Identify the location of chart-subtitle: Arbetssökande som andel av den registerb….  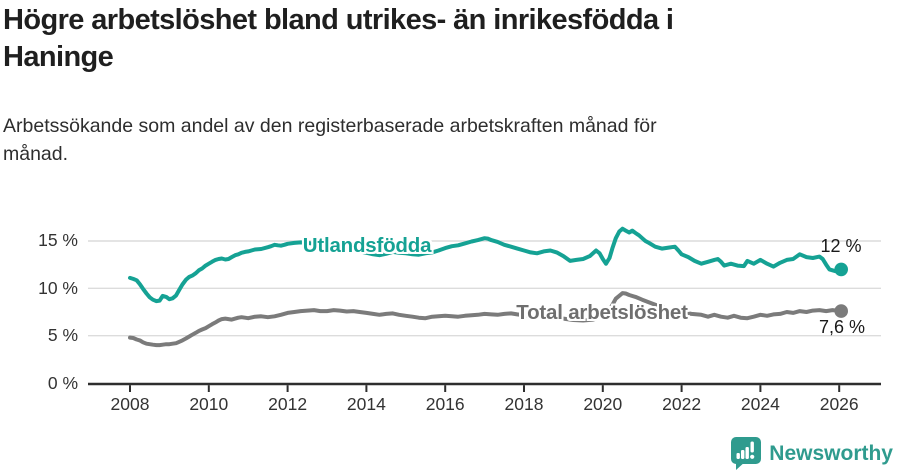
(330, 140).